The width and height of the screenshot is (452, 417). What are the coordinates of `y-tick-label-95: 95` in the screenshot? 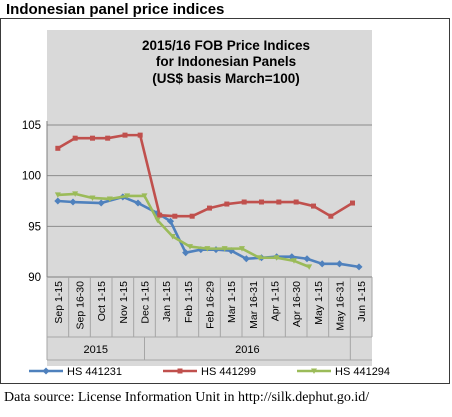 It's located at (34, 227).